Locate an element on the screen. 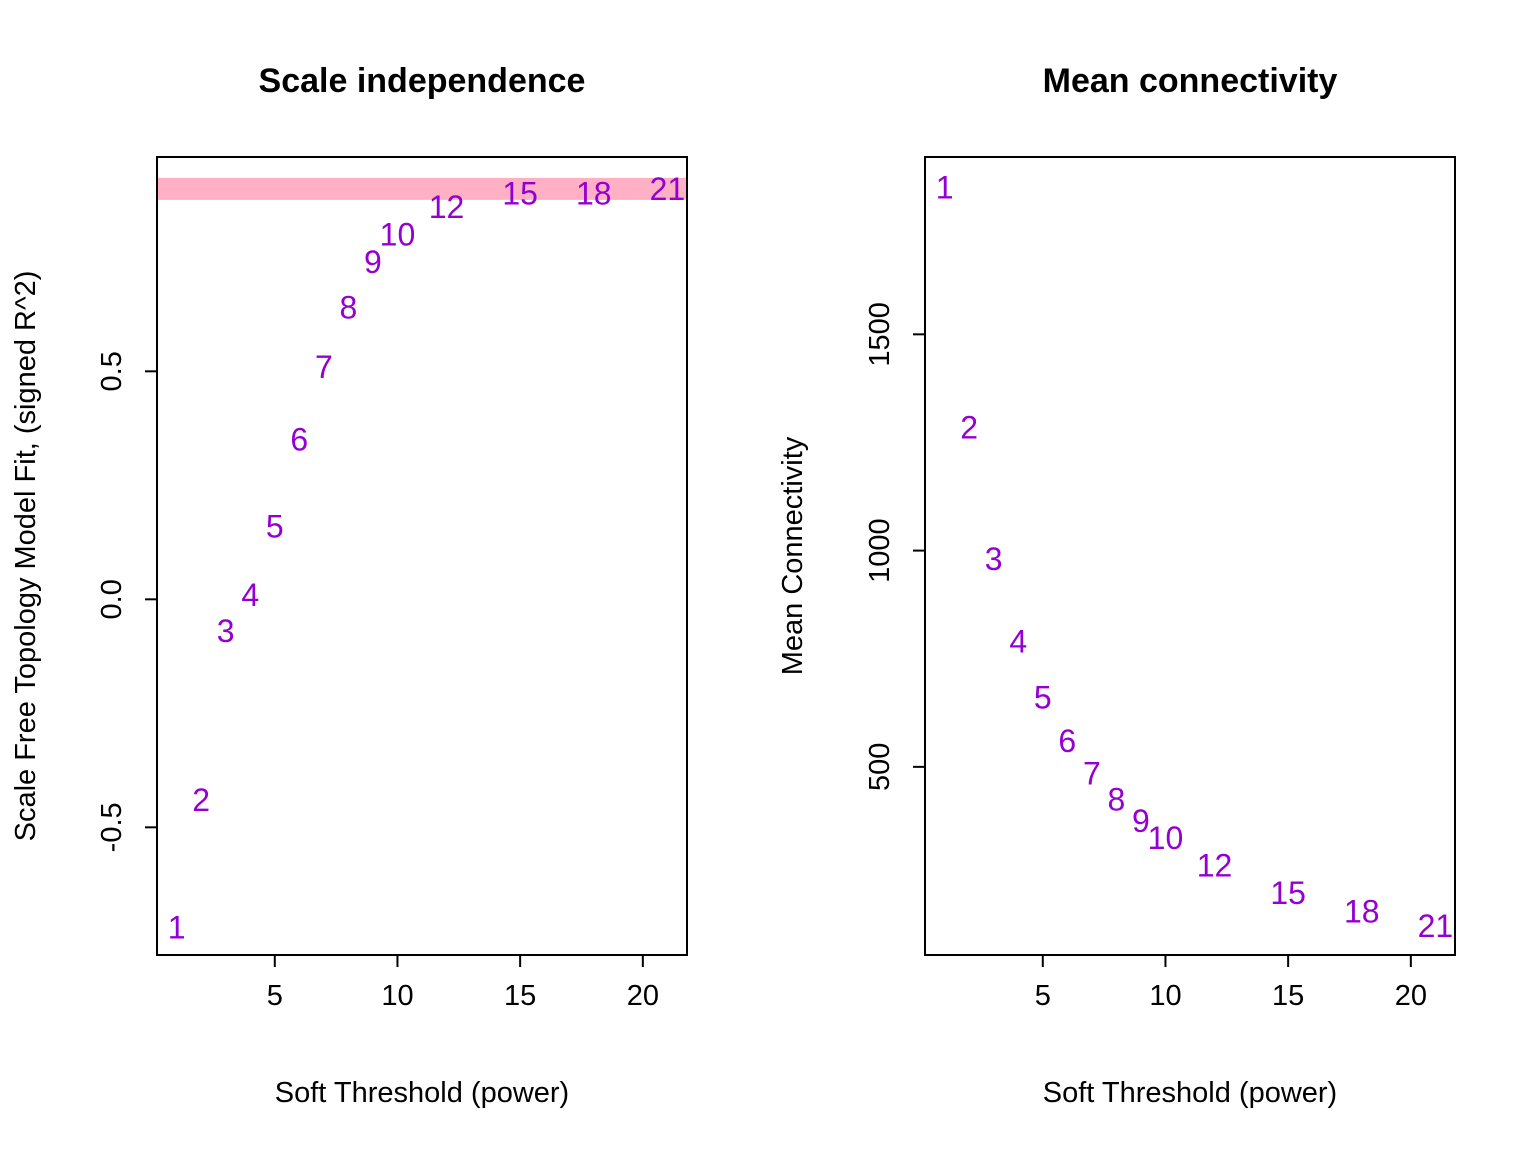  chart-title: Scale independence is located at coordinates (422, 81).